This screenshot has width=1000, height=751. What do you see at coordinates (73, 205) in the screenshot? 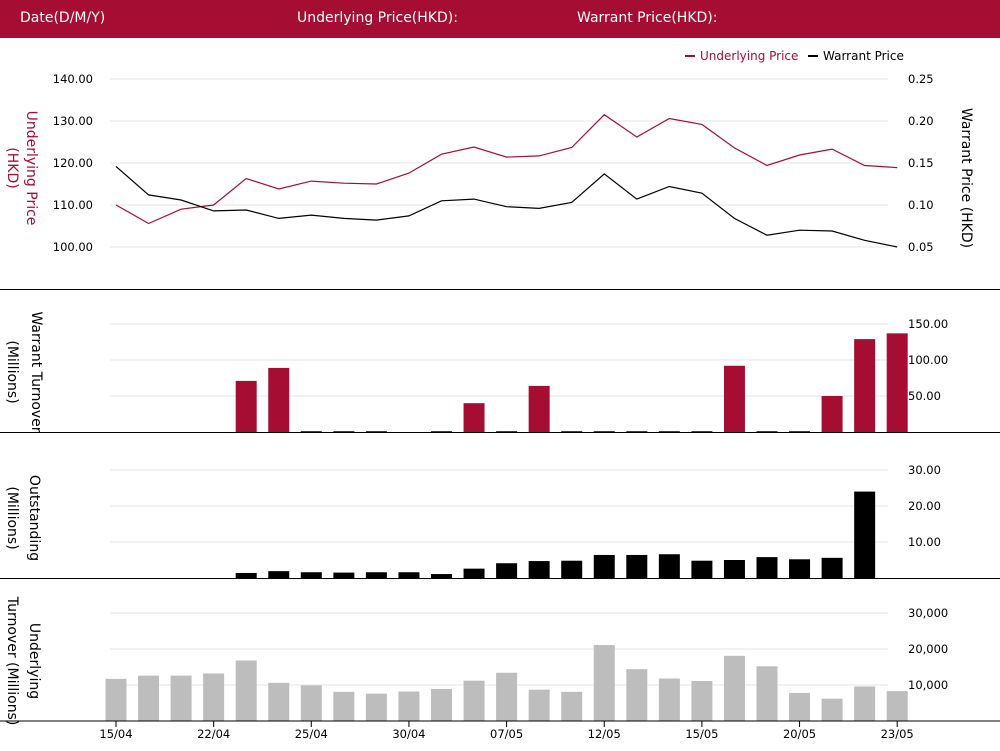
I see `y-left-tick-label: 110.00` at bounding box center [73, 205].